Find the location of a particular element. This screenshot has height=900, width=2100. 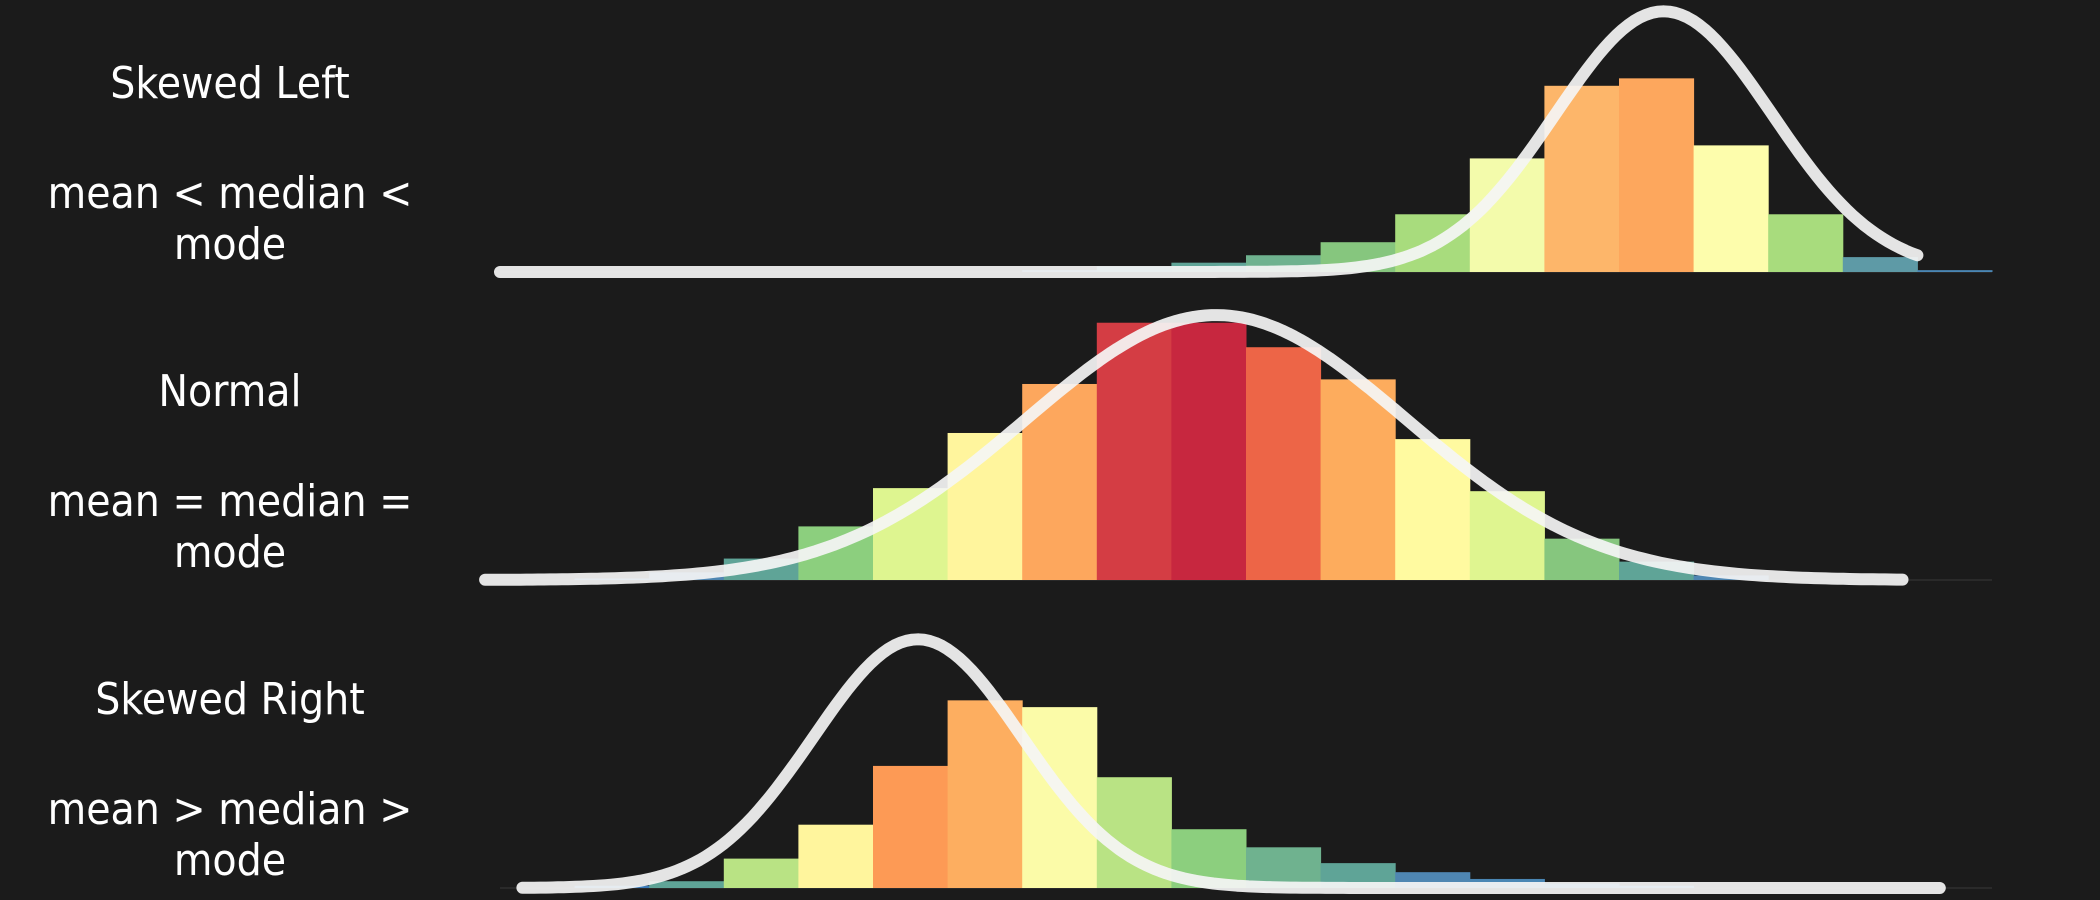

panel-title-skewed-right: Skewed Right is located at coordinates (230, 699).